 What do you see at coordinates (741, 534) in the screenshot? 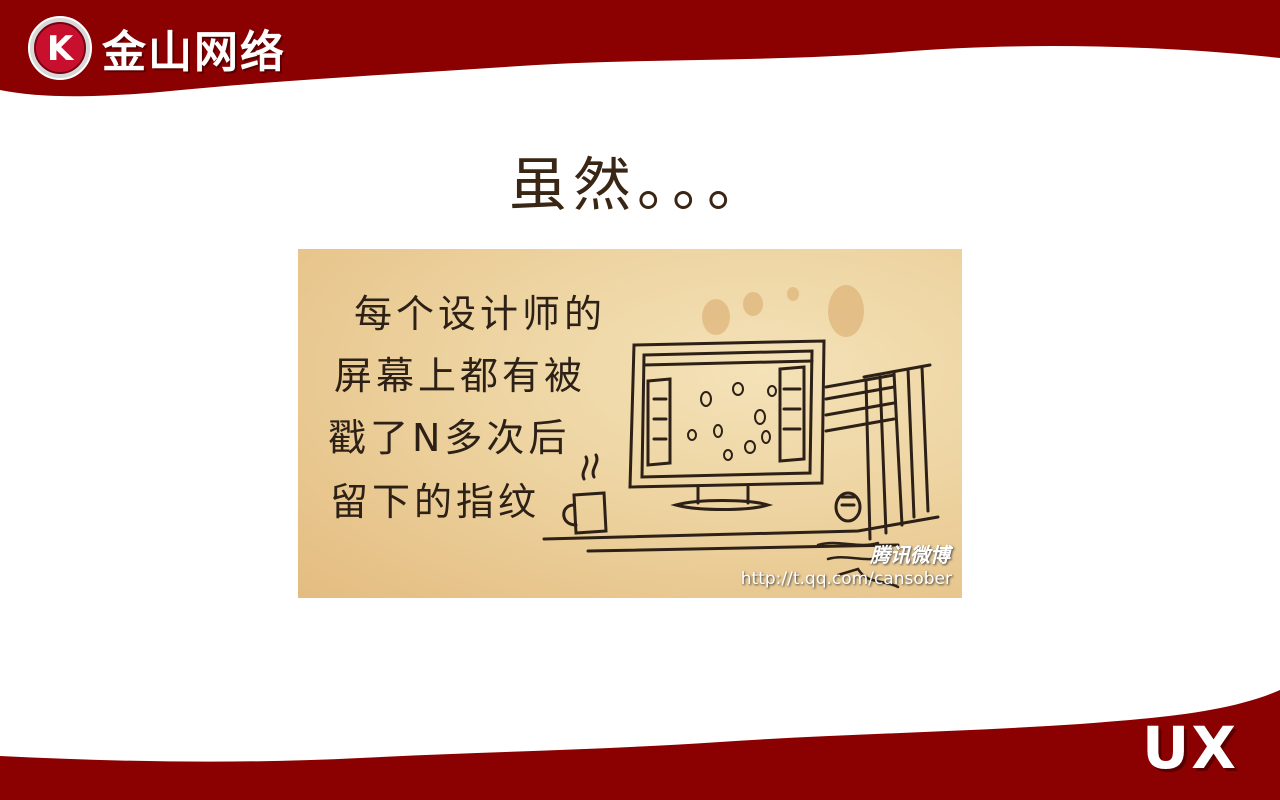
I see `desk-sketch-icon` at bounding box center [741, 534].